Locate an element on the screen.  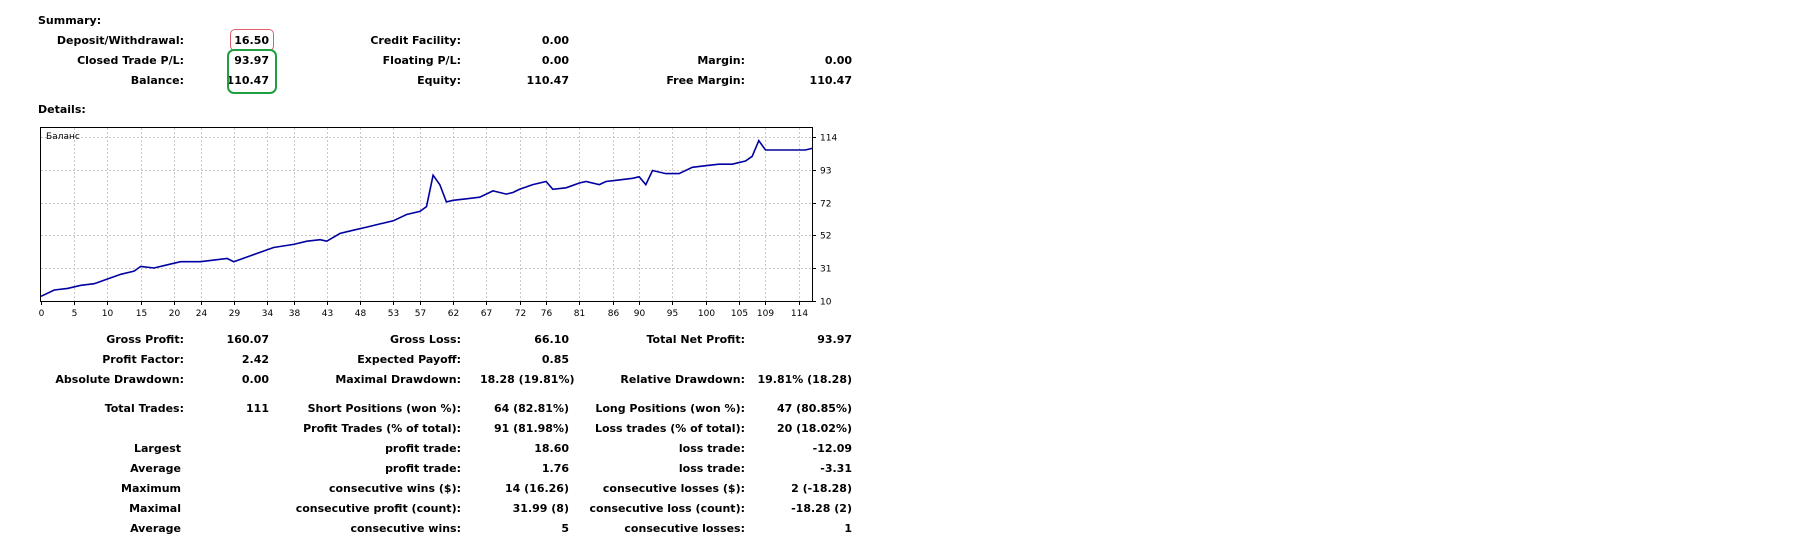
maximum-label: Maximum is located at coordinates (151, 488).